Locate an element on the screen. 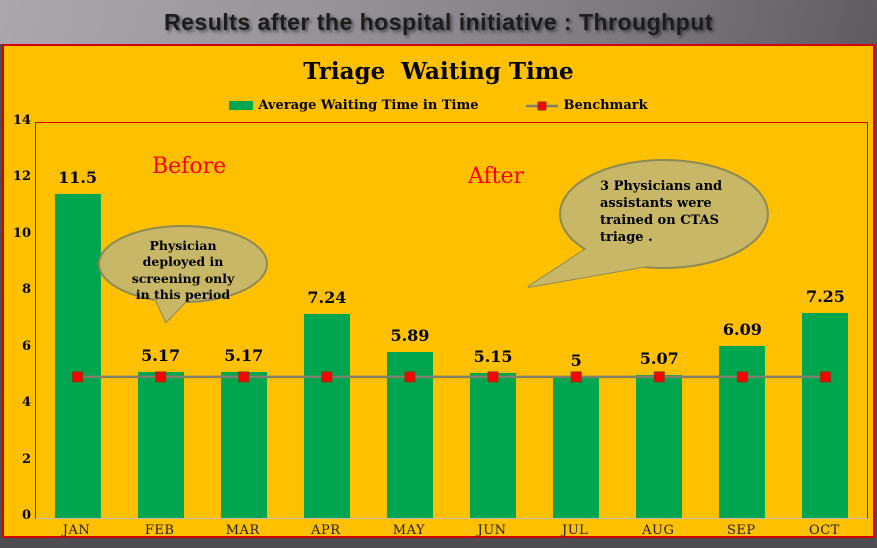  y-tick-label: 14 is located at coordinates (21, 120).